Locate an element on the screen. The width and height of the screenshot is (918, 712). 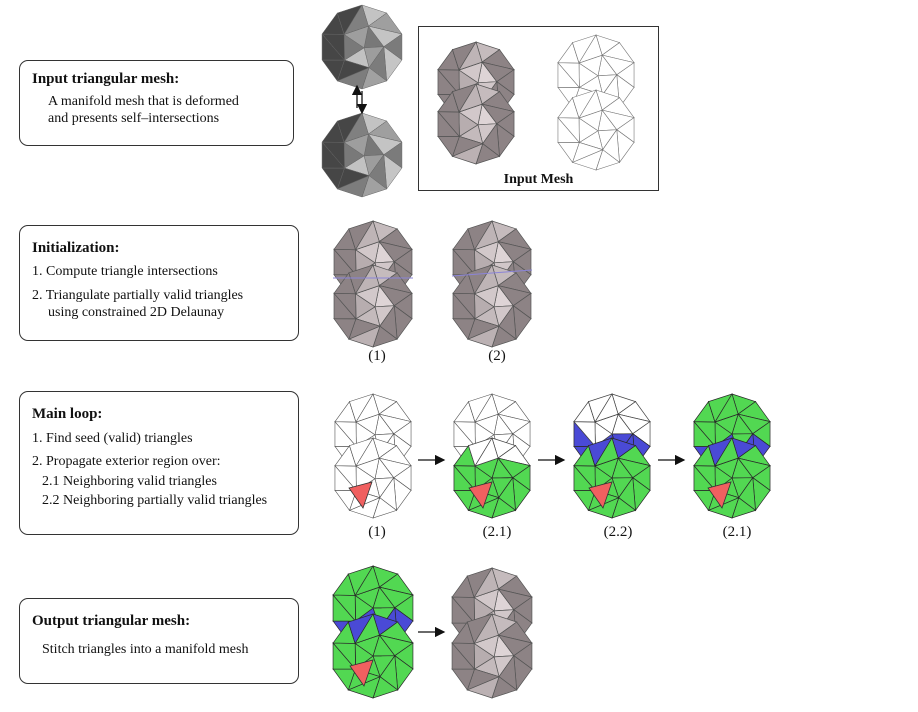
step-line: A manifold mesh that is deformed is located at coordinates (143, 101).